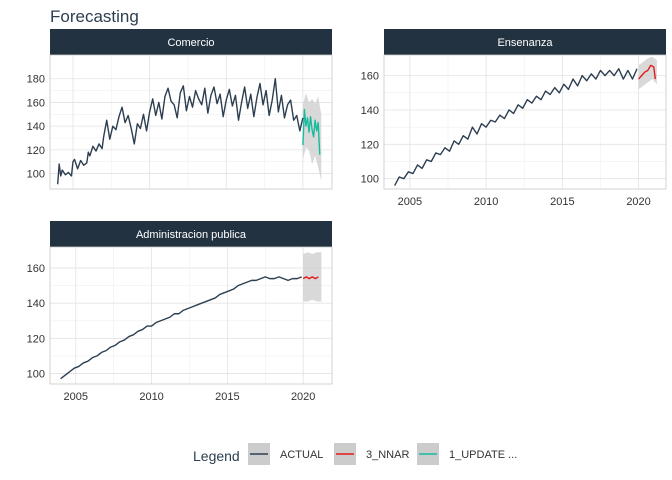 This screenshot has width=672, height=480. I want to click on legend-key-3-nnar: 3_NNAR, so click(371, 454).